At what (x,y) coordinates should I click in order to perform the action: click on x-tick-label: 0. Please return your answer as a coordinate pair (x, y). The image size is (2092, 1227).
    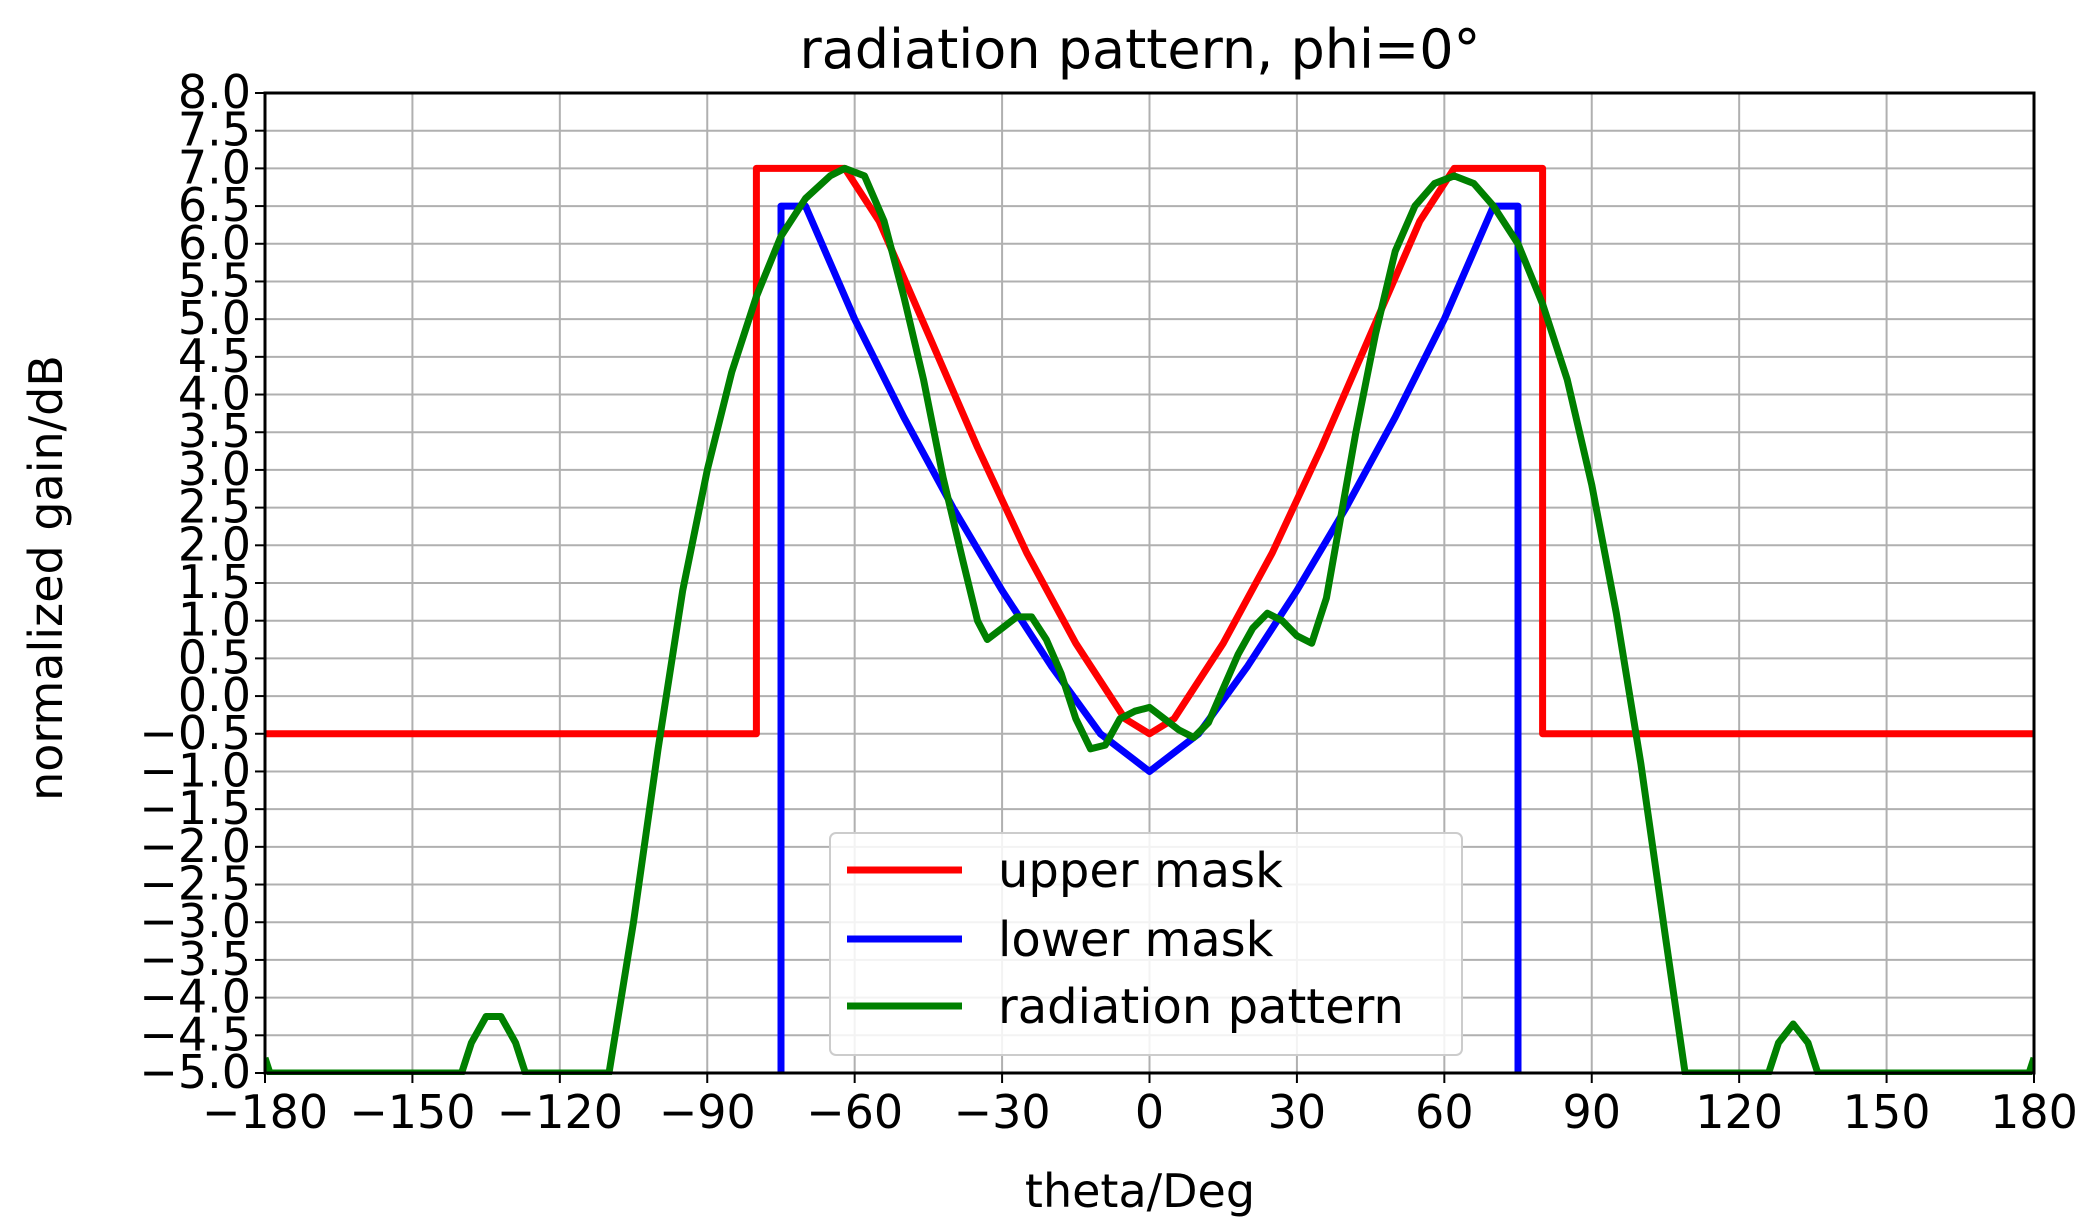
    Looking at the image, I should click on (1149, 1112).